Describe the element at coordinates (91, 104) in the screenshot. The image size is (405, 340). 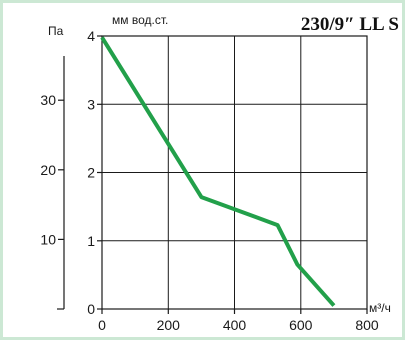
I see `y-tick-label: 3` at that location.